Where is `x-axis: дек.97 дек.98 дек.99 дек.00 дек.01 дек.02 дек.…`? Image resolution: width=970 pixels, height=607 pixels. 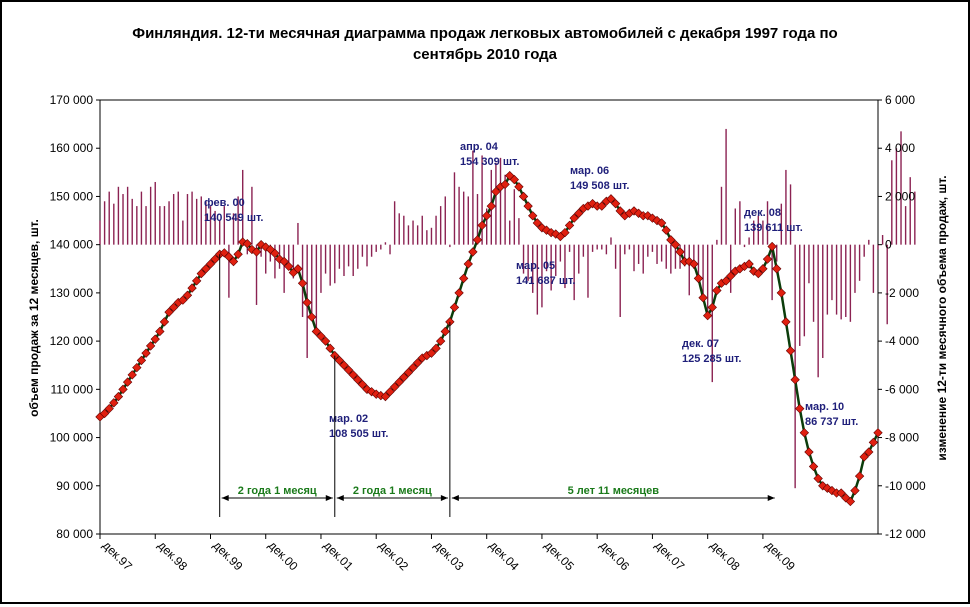 x-axis: дек.97 дек.98 дек.99 дек.00 дек.01 дек.02 дек.… is located at coordinates (448, 554).